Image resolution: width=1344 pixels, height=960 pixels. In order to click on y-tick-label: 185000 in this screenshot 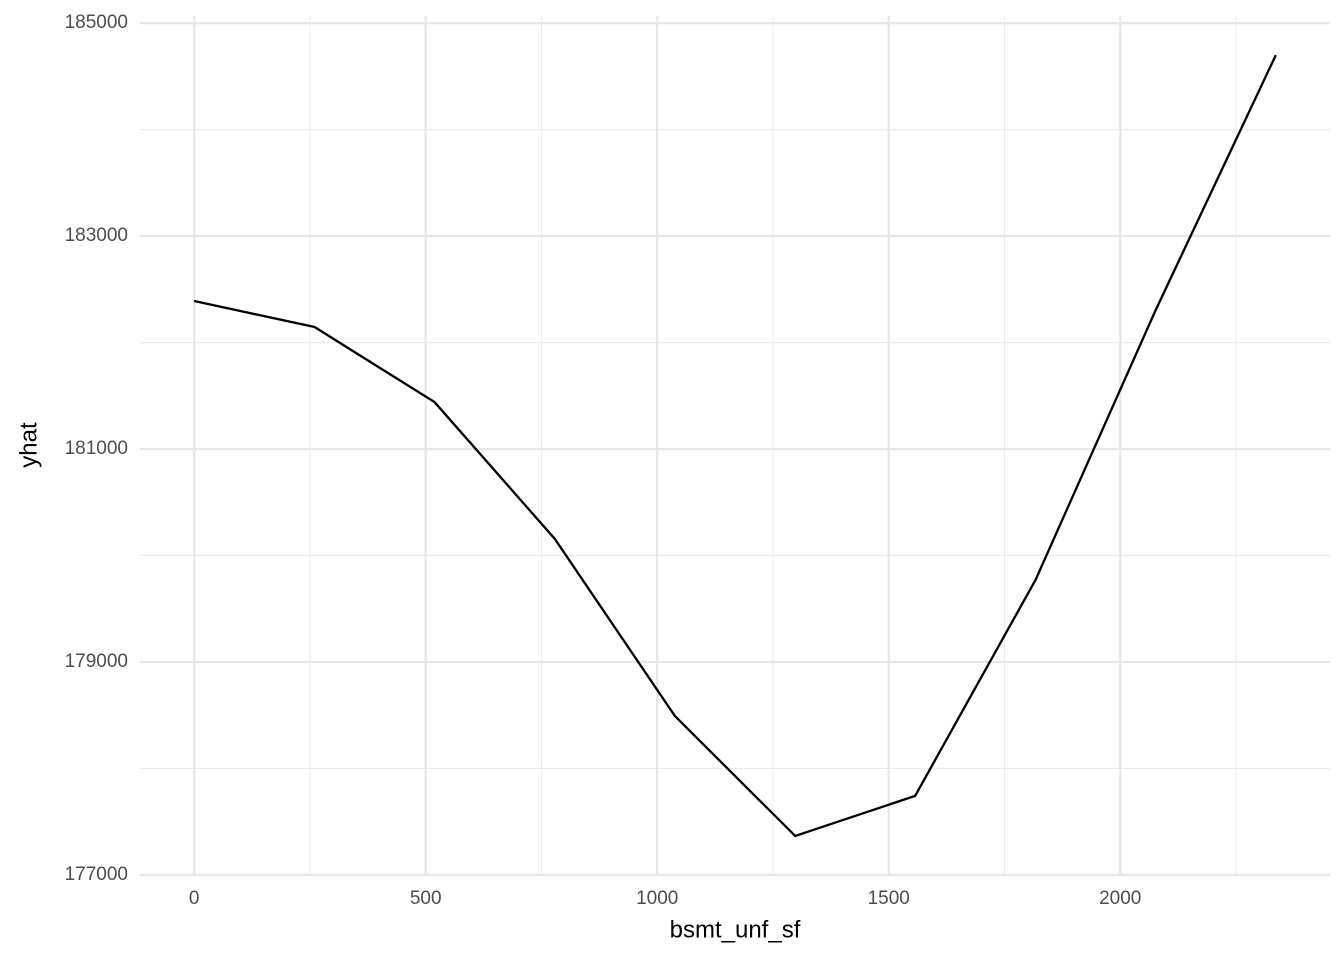, I will do `click(96, 22)`.